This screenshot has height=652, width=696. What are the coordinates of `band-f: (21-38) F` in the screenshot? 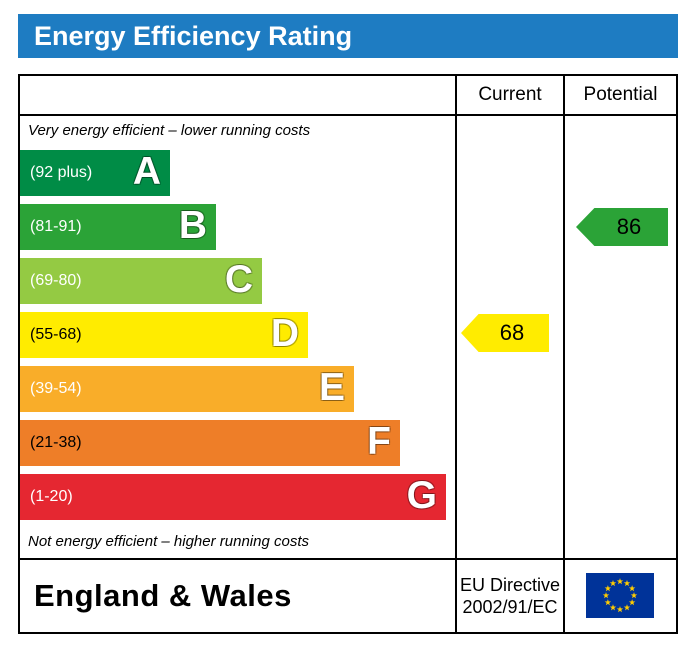 It's located at (210, 443).